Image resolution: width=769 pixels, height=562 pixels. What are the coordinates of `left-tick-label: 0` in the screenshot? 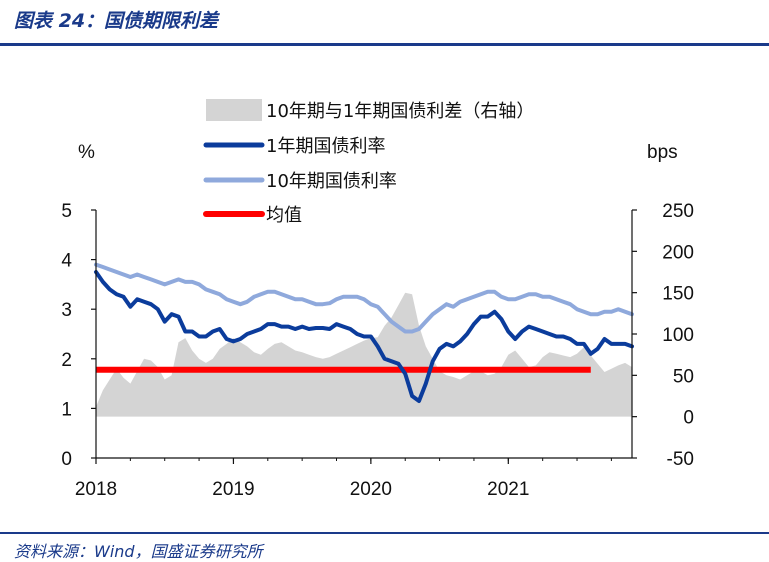 It's located at (66, 459).